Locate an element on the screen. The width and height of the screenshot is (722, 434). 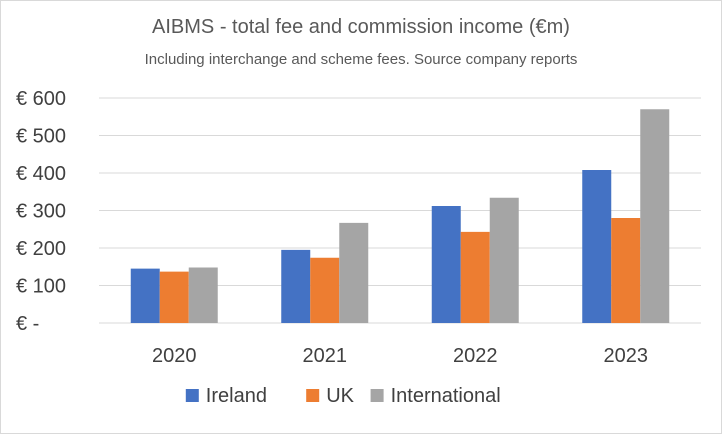
y-tick-label: € 500 is located at coordinates (41, 137).